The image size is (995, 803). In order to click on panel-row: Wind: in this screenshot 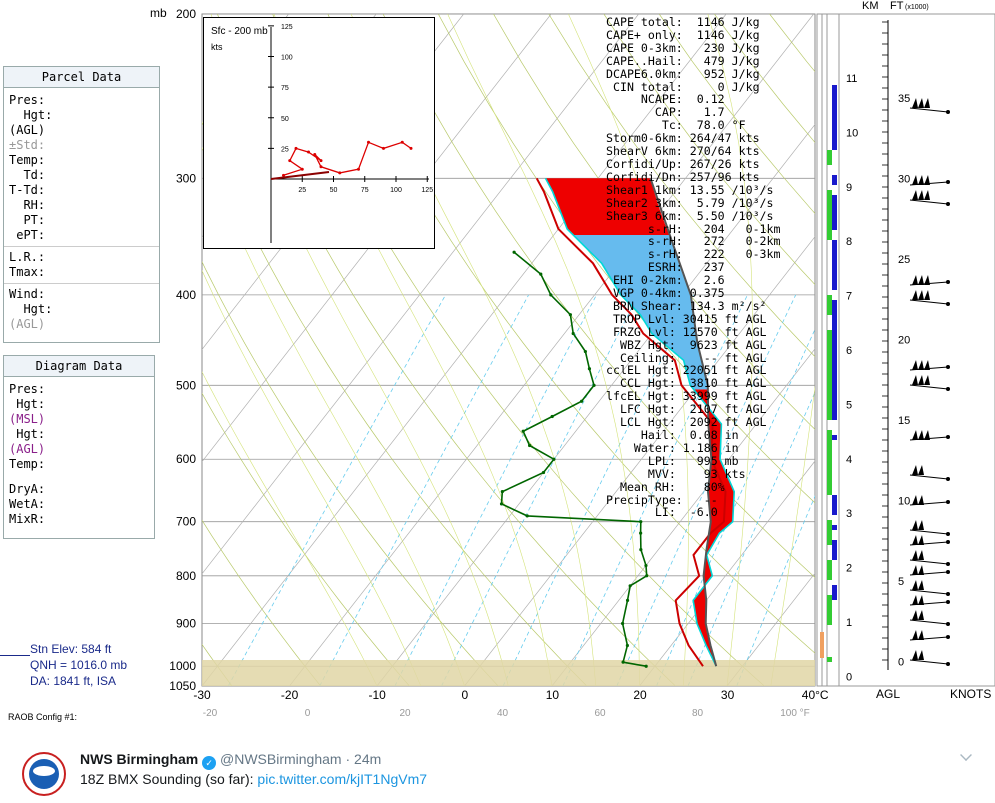, I will do `click(27, 294)`.